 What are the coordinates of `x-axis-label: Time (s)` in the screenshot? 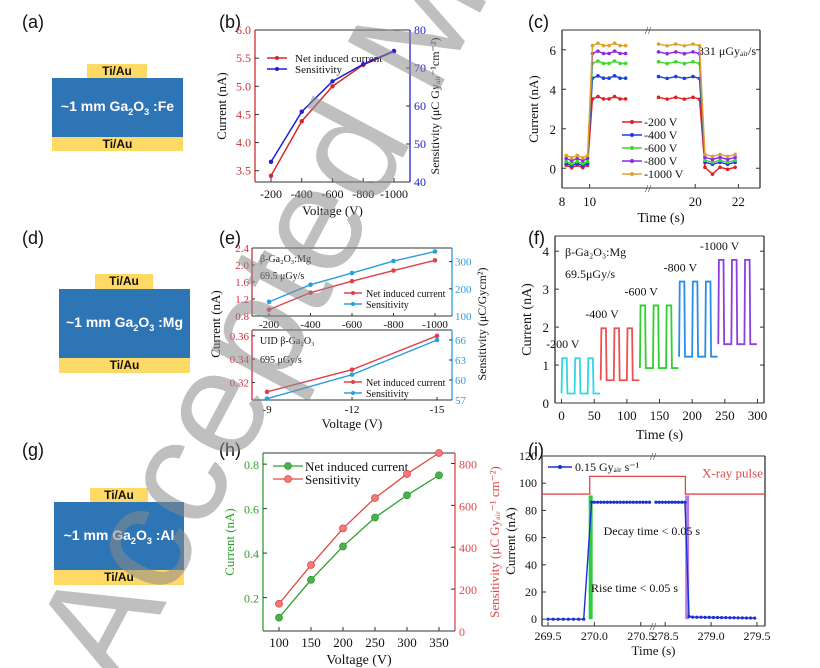 It's located at (660, 435).